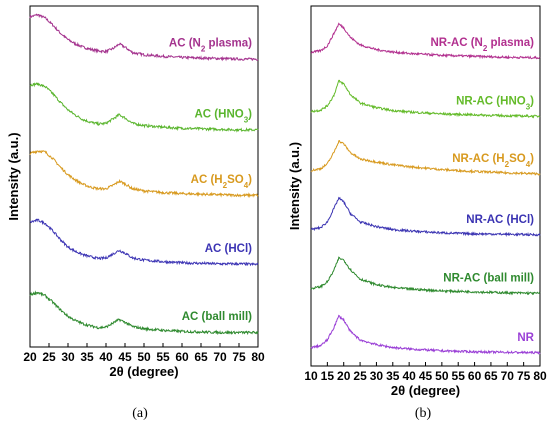 This screenshot has height=430, width=550. I want to click on series-label: NR-AC (ball mill), so click(488, 279).